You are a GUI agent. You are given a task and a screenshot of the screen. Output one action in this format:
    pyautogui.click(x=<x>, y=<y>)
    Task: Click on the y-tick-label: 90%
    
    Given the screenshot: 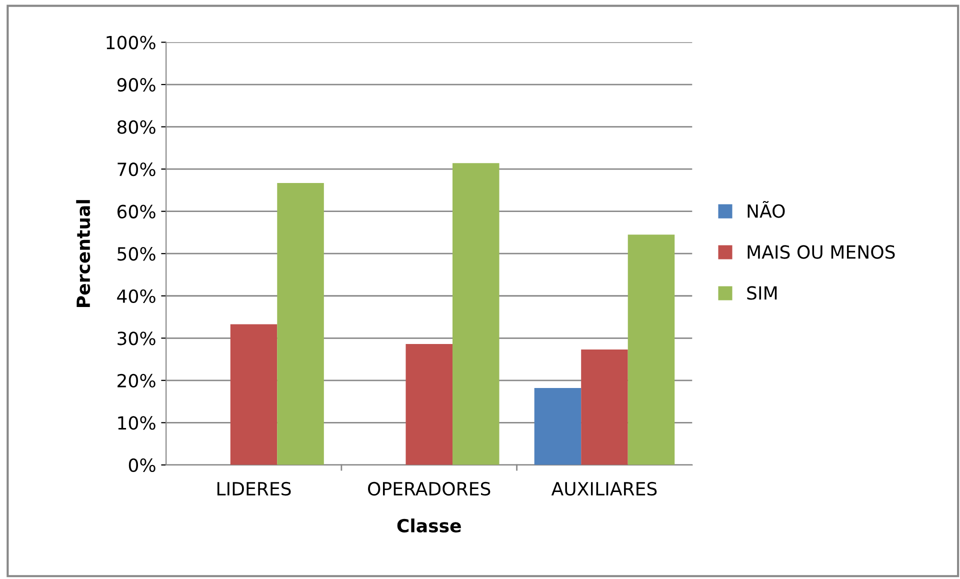 What is the action you would take?
    pyautogui.click(x=136, y=85)
    